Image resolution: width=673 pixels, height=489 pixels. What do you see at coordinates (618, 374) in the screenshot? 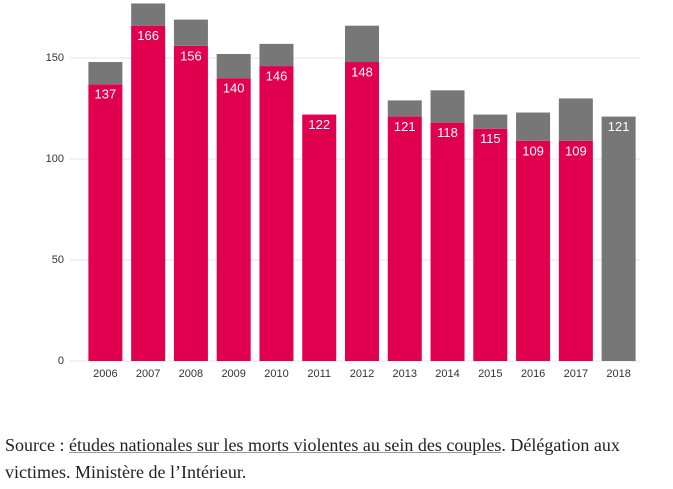
I see `x-tick-label: 2018` at bounding box center [618, 374].